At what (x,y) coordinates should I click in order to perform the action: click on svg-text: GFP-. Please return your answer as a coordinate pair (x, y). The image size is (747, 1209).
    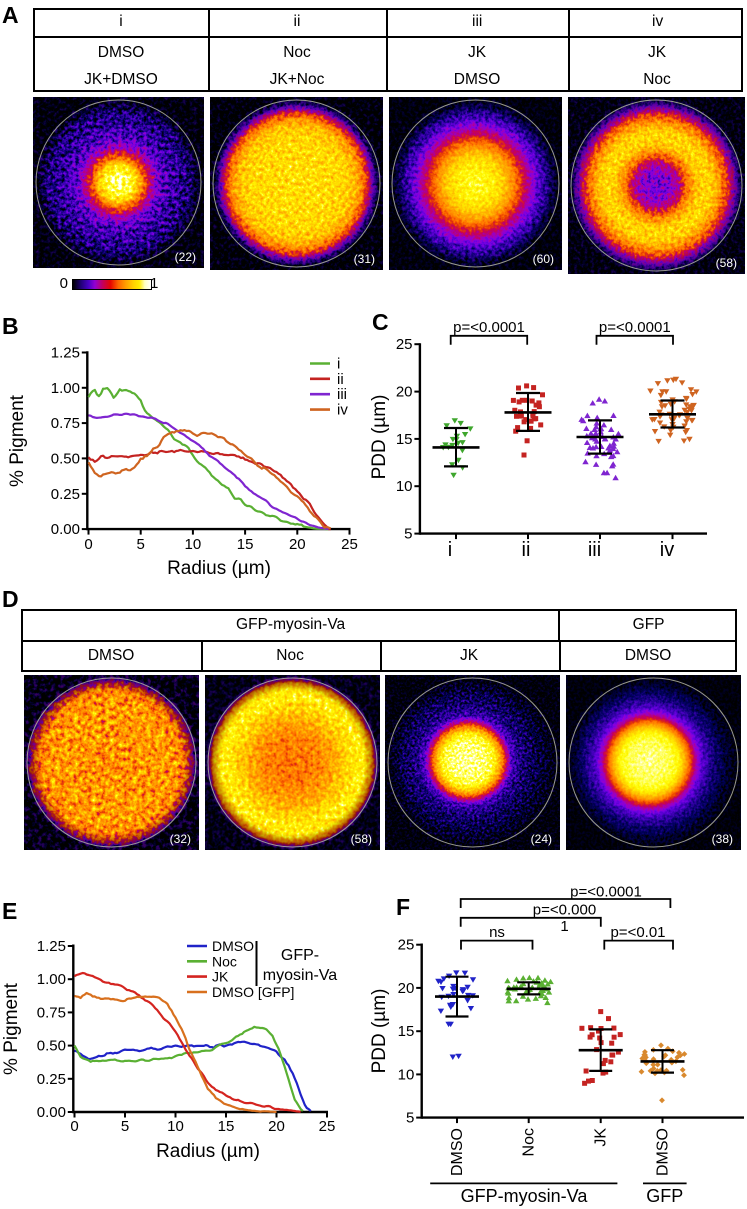
    Looking at the image, I should click on (300, 955).